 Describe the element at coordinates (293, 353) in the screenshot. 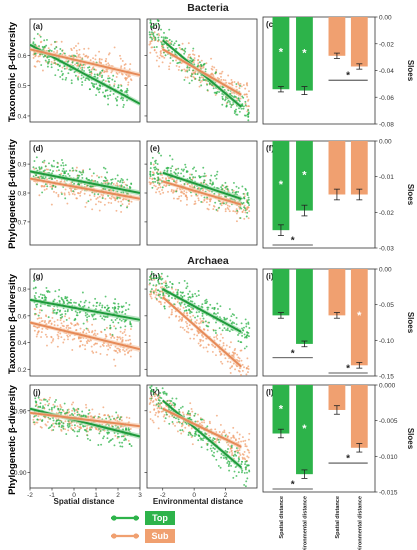

I see `significance-star: *` at that location.